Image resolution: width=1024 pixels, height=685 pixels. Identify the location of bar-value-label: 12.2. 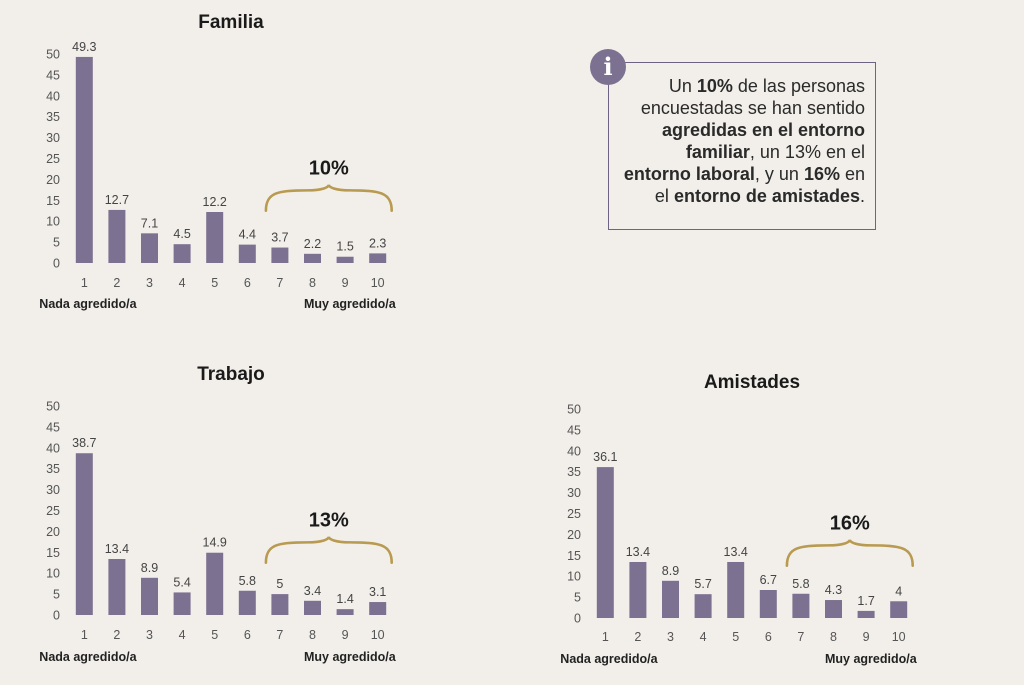
(215, 202).